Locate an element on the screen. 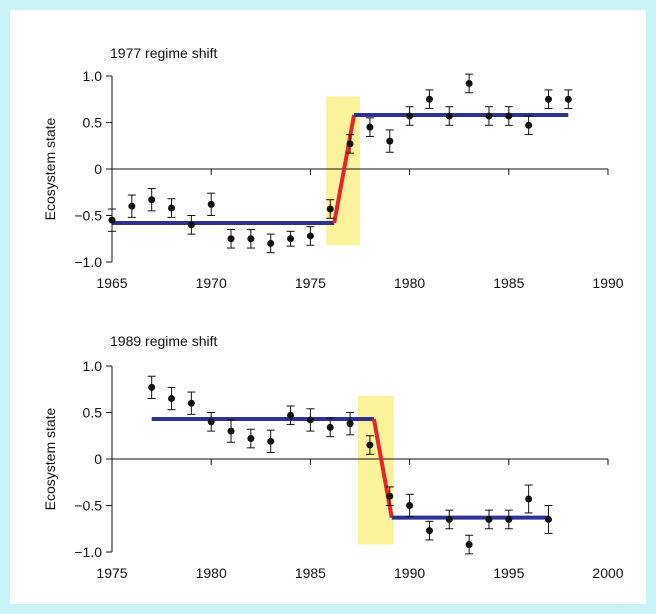 The height and width of the screenshot is (614, 656). x-tick-label: 1965 is located at coordinates (111, 283).